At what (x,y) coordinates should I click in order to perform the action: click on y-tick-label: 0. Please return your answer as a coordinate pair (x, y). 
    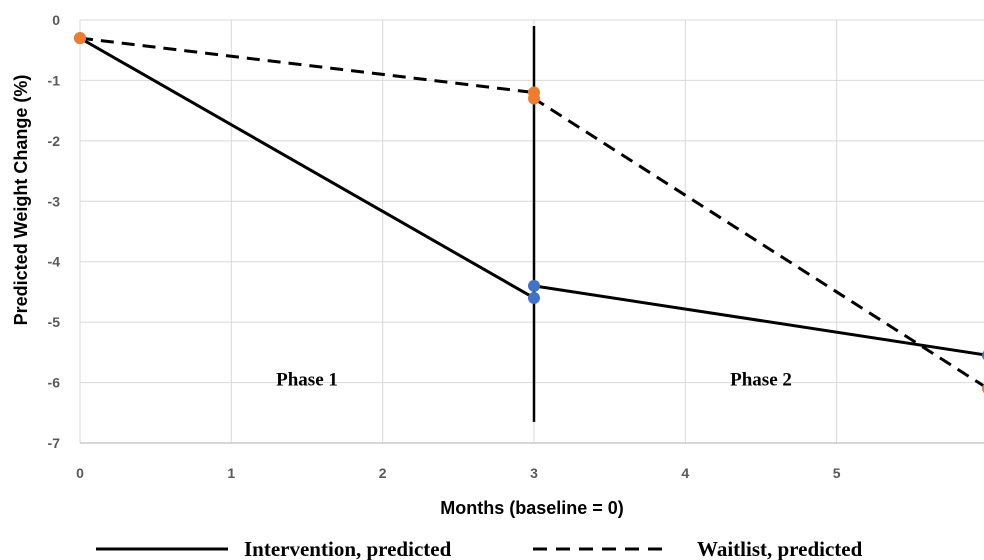
    Looking at the image, I should click on (56, 20).